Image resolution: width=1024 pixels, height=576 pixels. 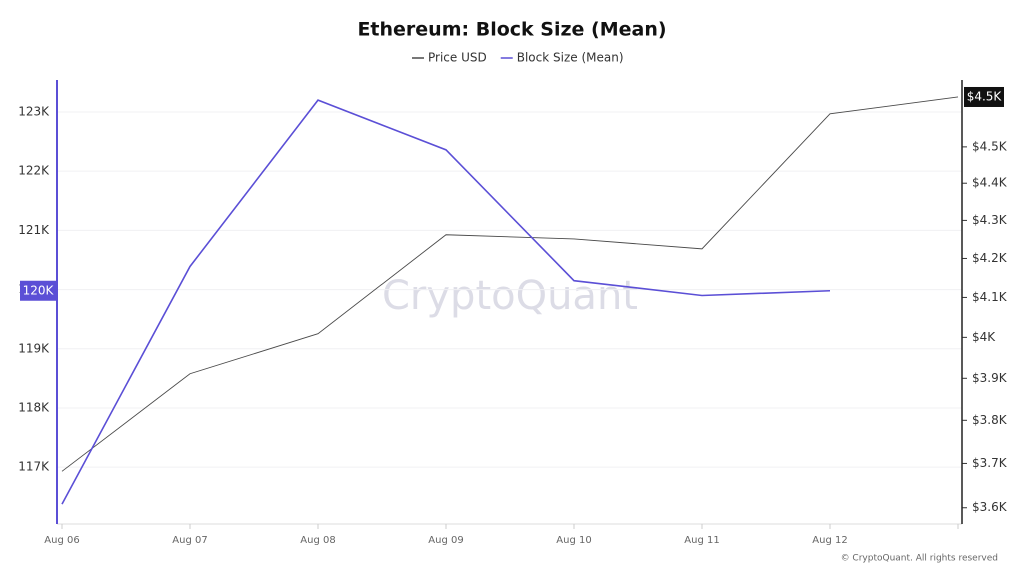 What do you see at coordinates (34, 171) in the screenshot?
I see `y-tick-label: 122K` at bounding box center [34, 171].